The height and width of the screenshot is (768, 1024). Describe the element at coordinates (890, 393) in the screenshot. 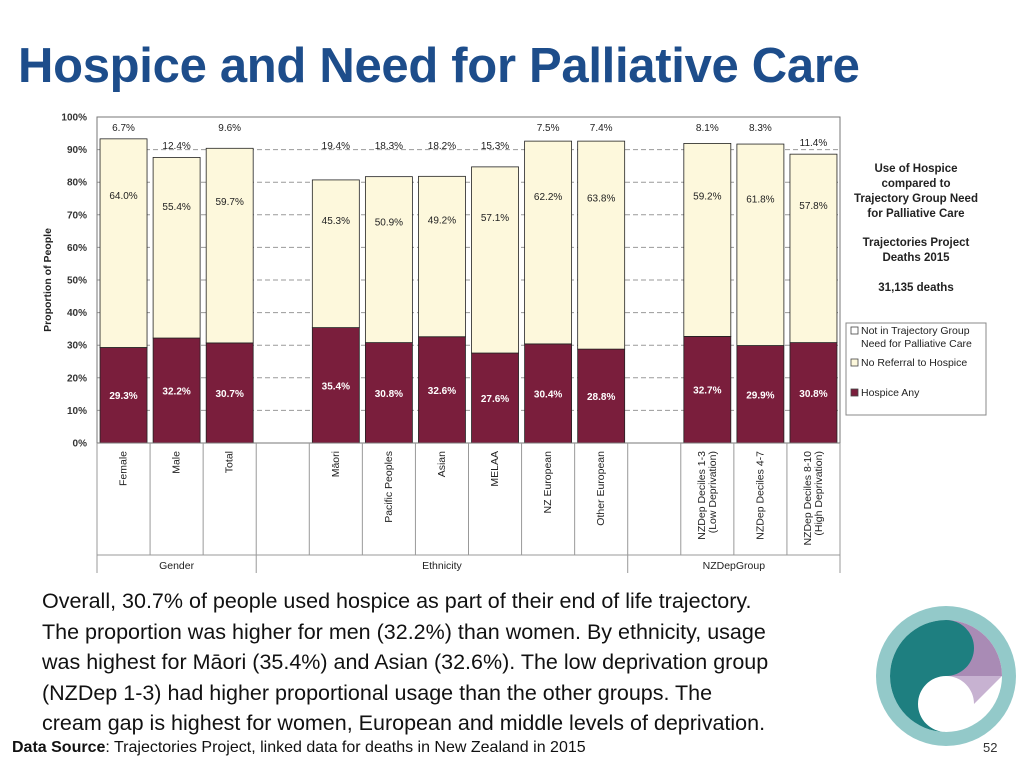

I see `legend-label: Hospice Any` at that location.